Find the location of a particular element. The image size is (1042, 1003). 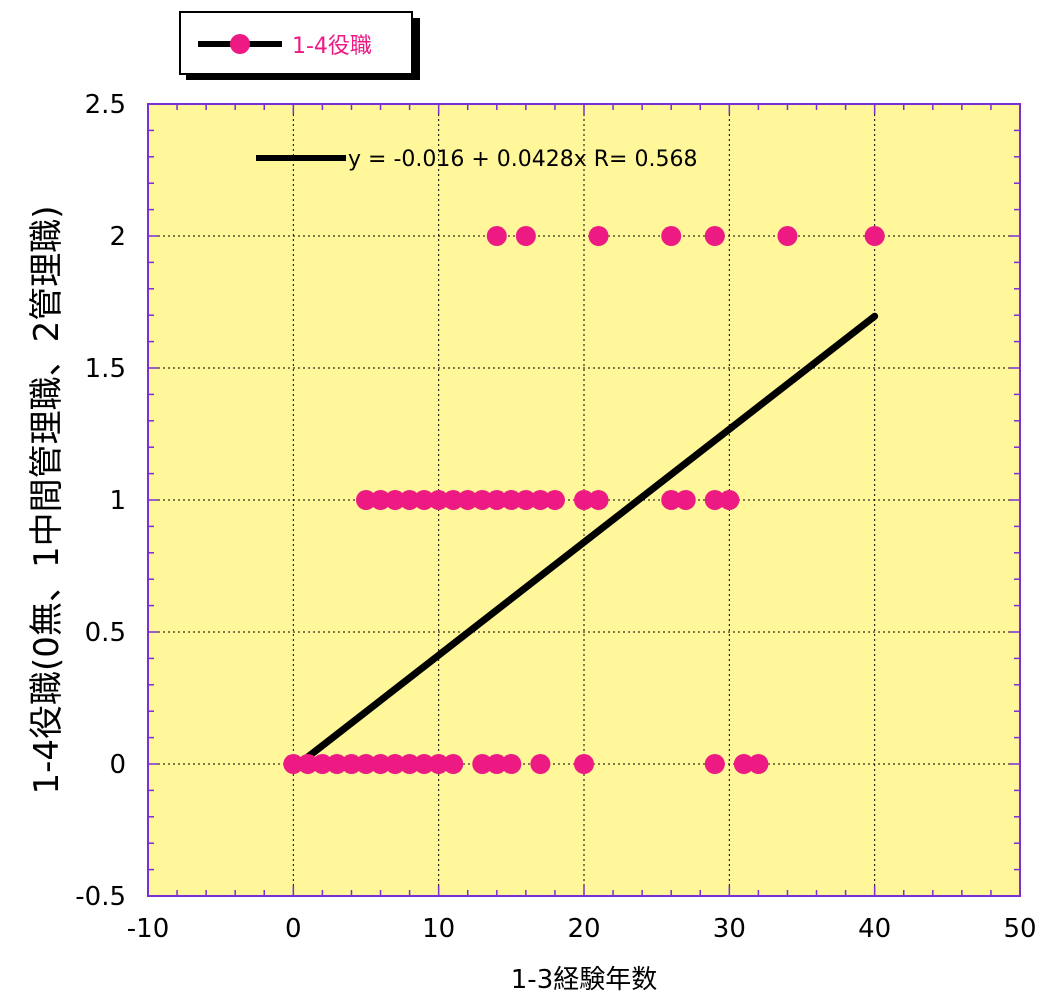

y-tick-label: -0.5 is located at coordinates (100, 897).